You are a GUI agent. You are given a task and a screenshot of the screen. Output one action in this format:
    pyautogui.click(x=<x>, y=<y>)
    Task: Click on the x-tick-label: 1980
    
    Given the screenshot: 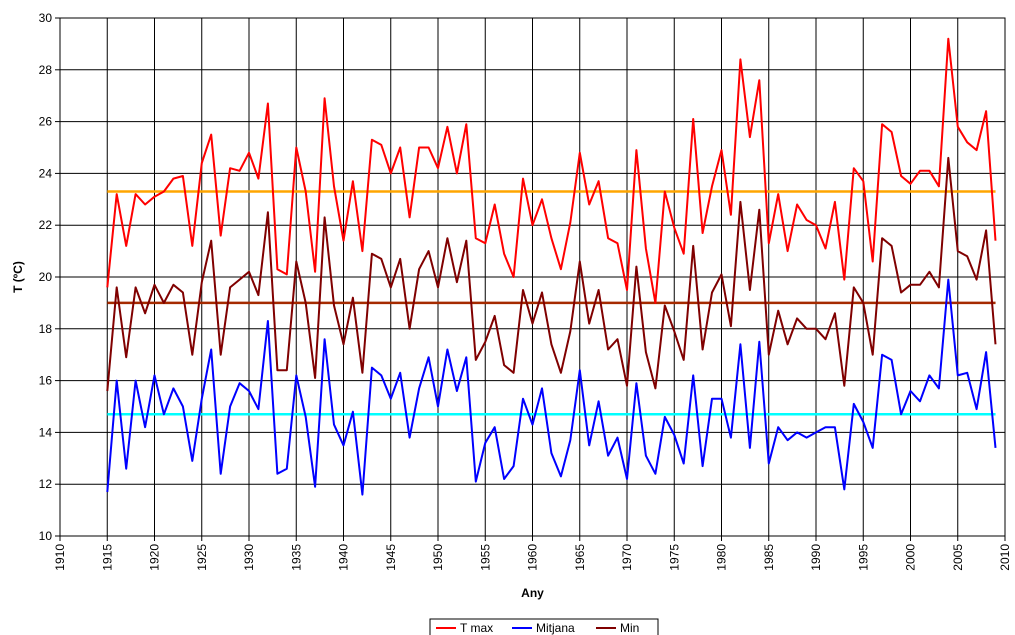 What is the action you would take?
    pyautogui.click(x=722, y=557)
    